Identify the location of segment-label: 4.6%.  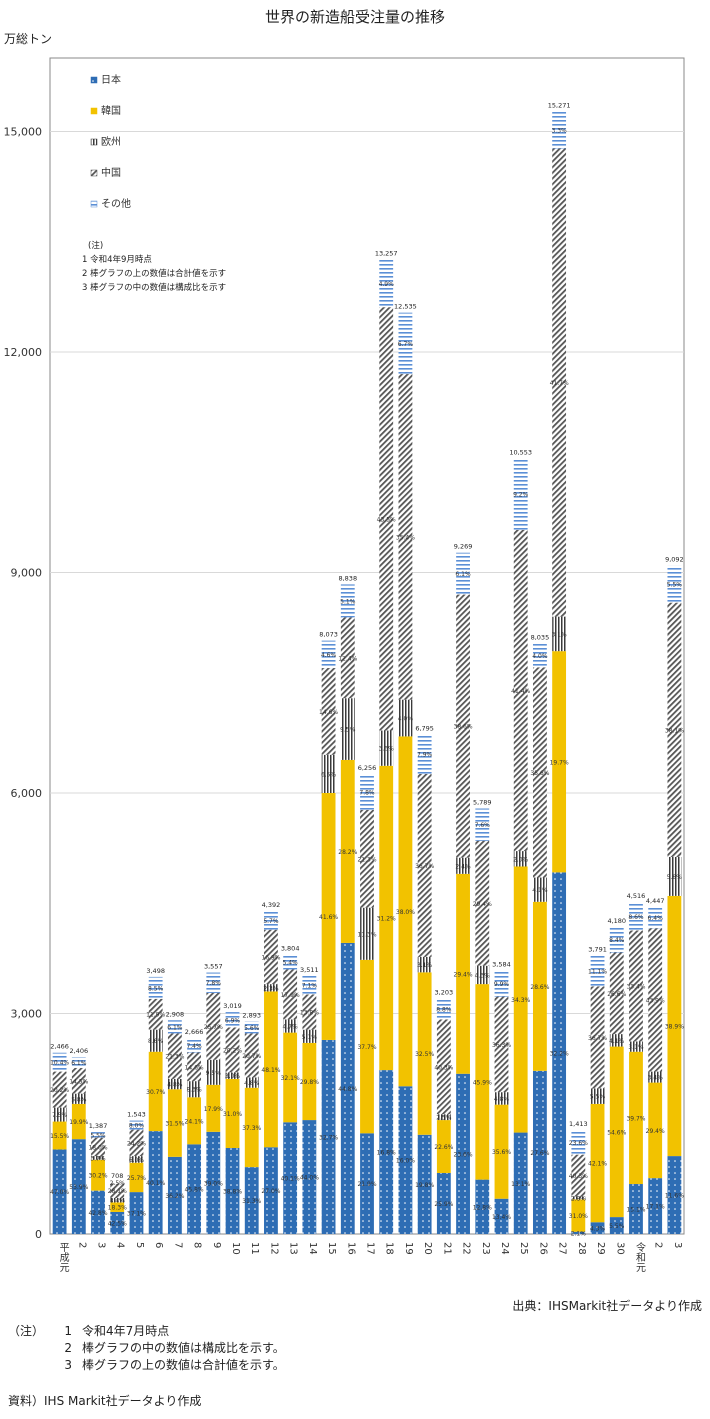
(329, 655).